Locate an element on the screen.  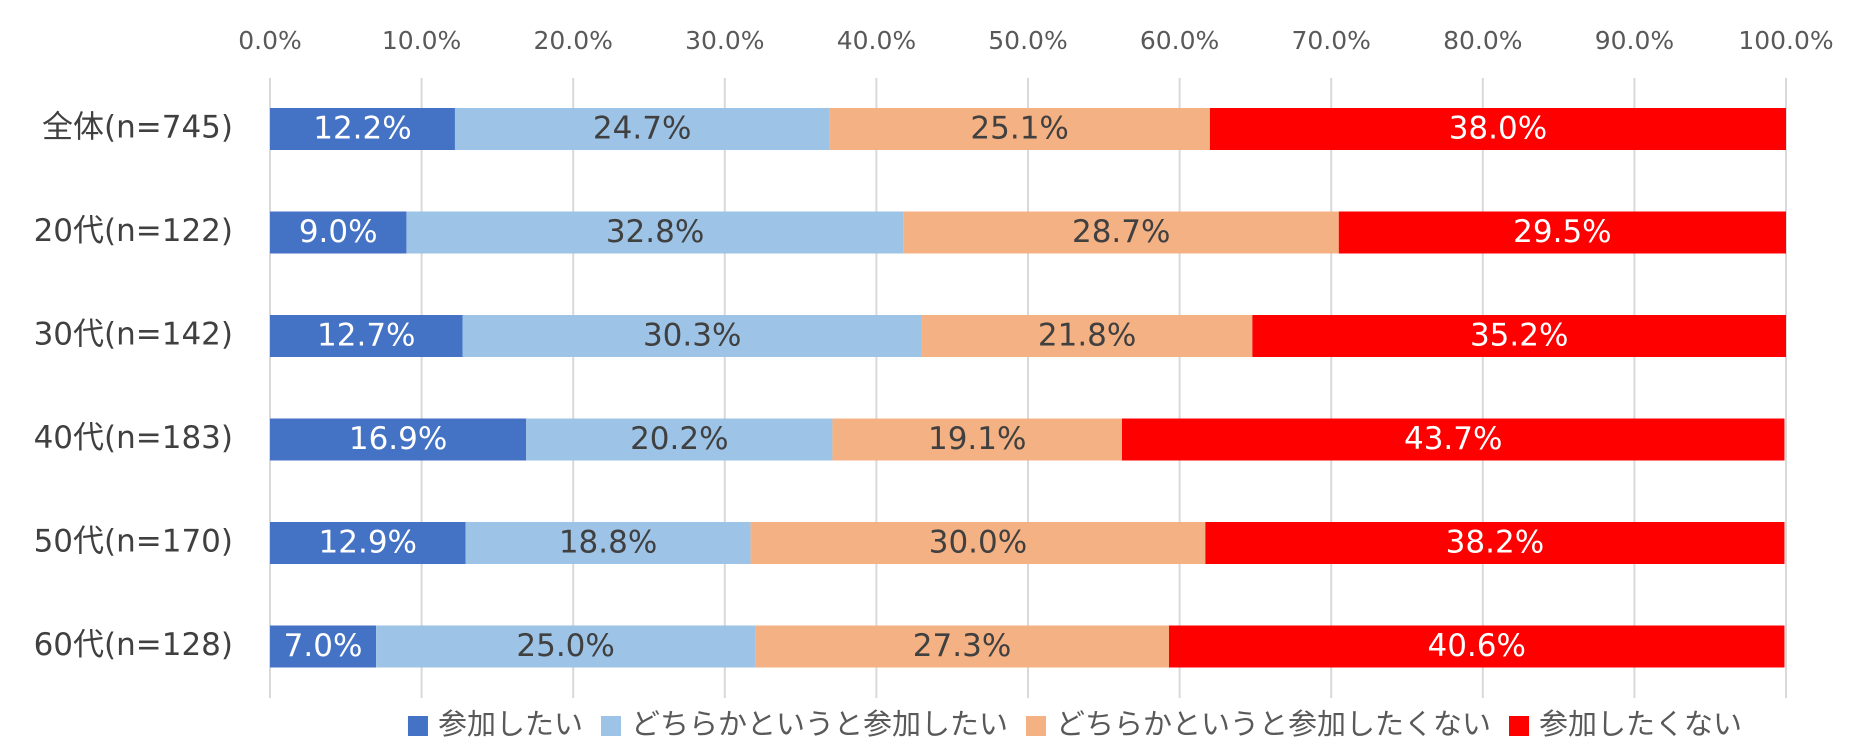
category-label: 20代(n=122) is located at coordinates (133, 231).